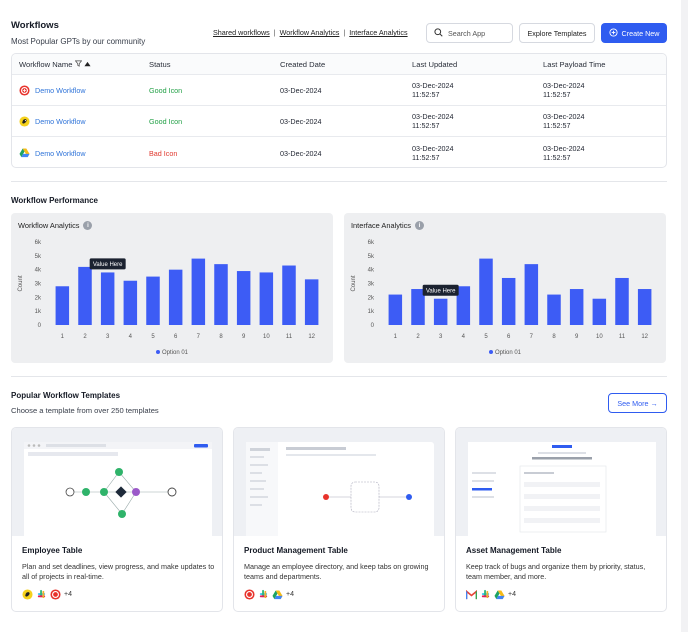 This screenshot has height=632, width=688. What do you see at coordinates (241, 32) in the screenshot?
I see `shared-workflows-link: Shared workflows` at bounding box center [241, 32].